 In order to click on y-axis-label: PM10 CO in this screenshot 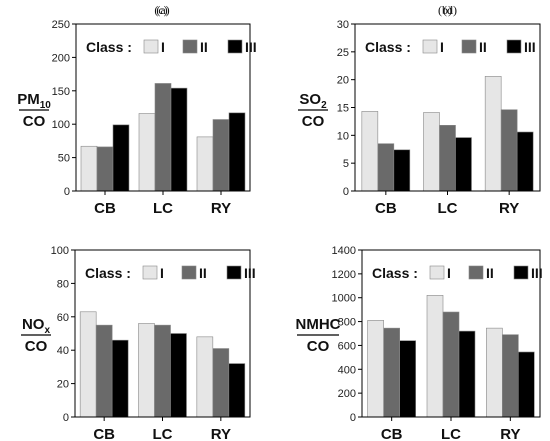, I will do `click(34, 110)`.